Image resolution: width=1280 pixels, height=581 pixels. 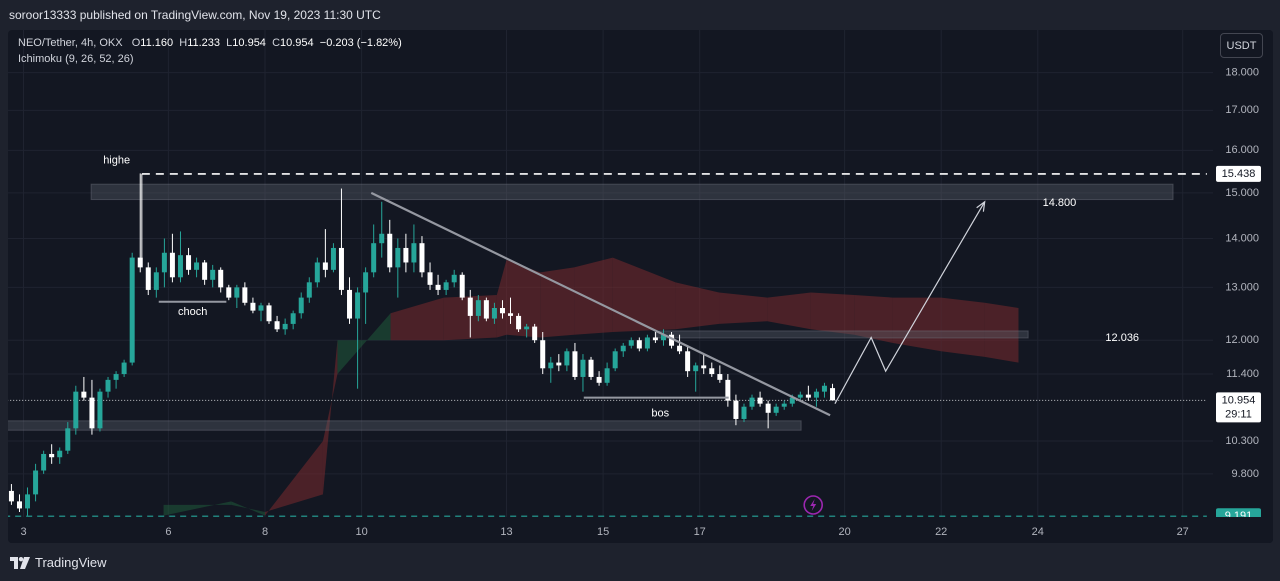 I want to click on indicator-name: Ichimoku (9, 26, 52, 26), so click(x=76, y=59).